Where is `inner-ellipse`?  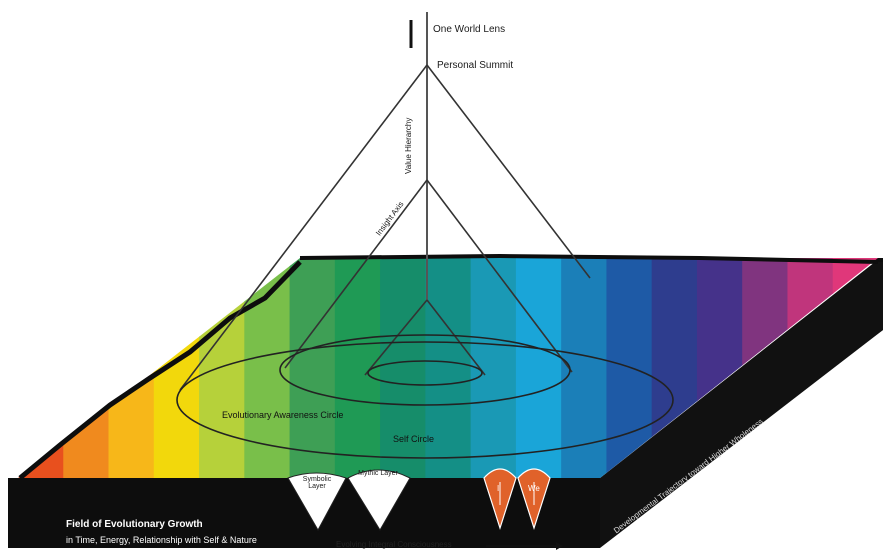
inner-ellipse is located at coordinates (425, 373).